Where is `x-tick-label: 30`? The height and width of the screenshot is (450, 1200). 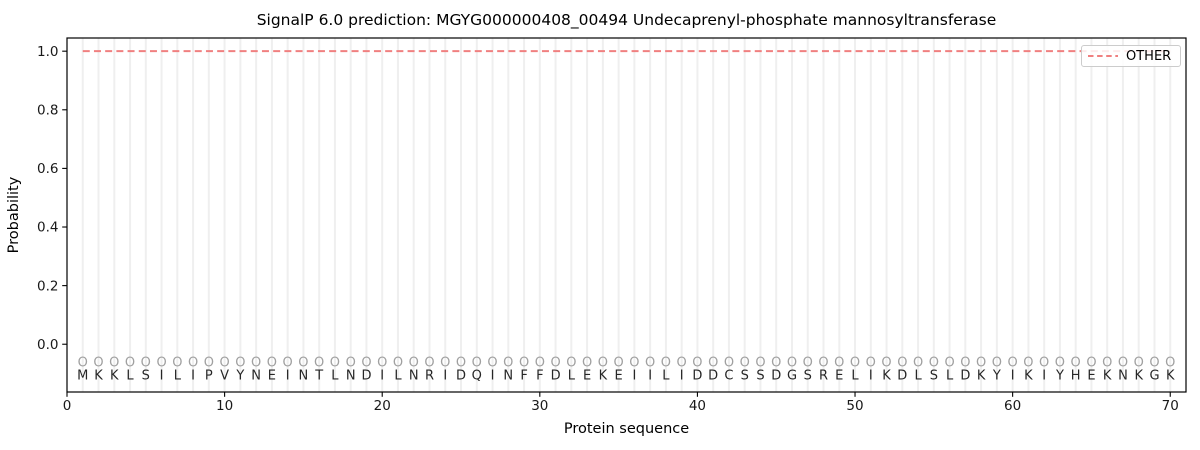
x-tick-label: 30 is located at coordinates (539, 406).